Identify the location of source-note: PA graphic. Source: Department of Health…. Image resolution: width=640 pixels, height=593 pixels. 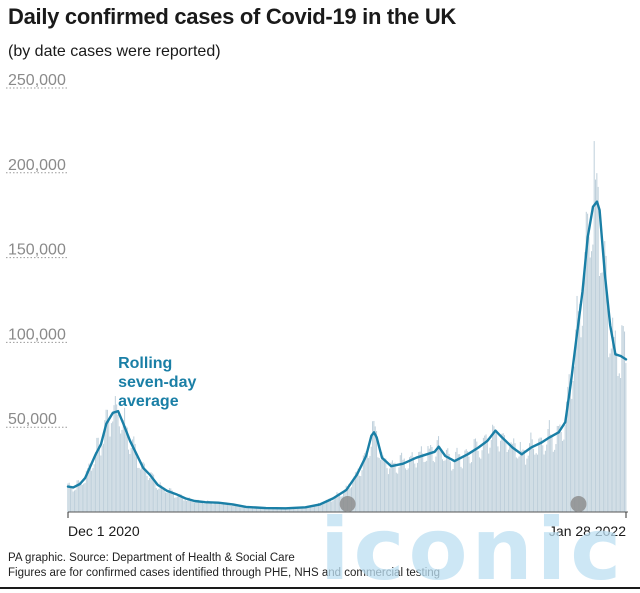
(224, 566).